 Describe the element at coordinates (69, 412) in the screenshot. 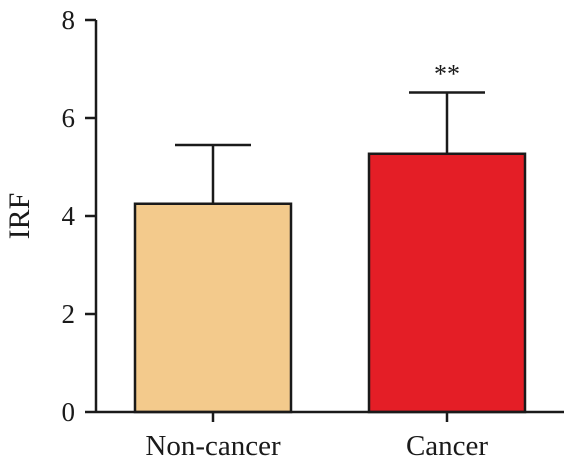

I see `y-tick-label: 0` at that location.